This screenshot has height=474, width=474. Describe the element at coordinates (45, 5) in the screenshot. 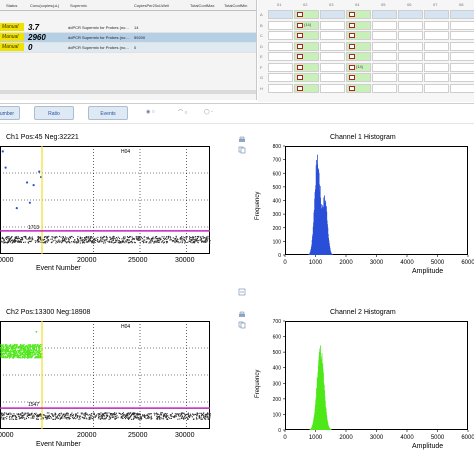

I see `col-header-conc: Conc(copies/µL)` at that location.